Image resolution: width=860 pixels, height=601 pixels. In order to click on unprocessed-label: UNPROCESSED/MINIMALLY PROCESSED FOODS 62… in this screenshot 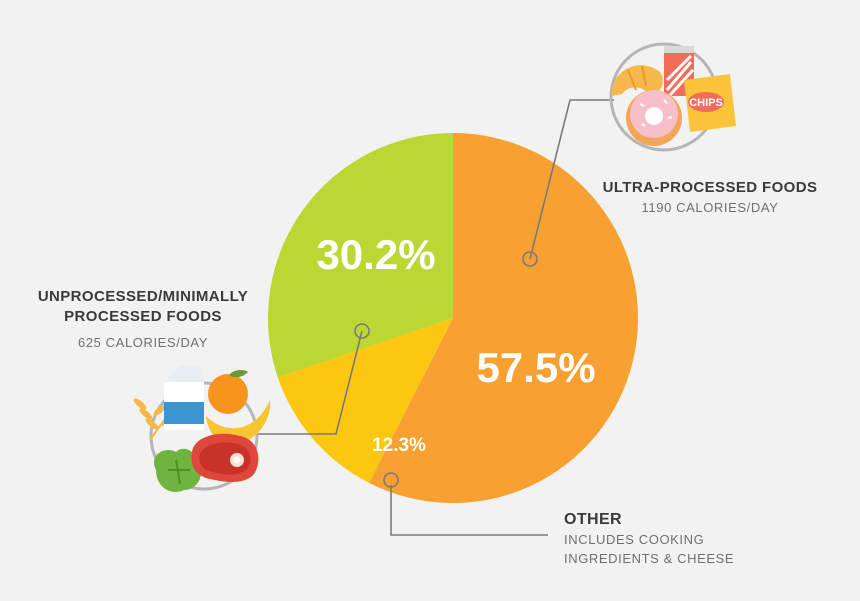, I will do `click(143, 319)`.